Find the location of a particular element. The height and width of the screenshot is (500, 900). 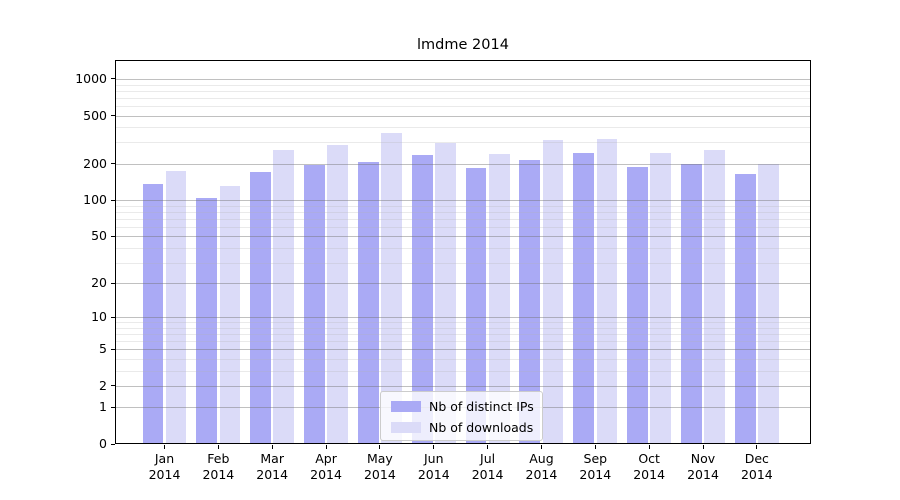

x-tick-label: Nov 2014 is located at coordinates (703, 466).